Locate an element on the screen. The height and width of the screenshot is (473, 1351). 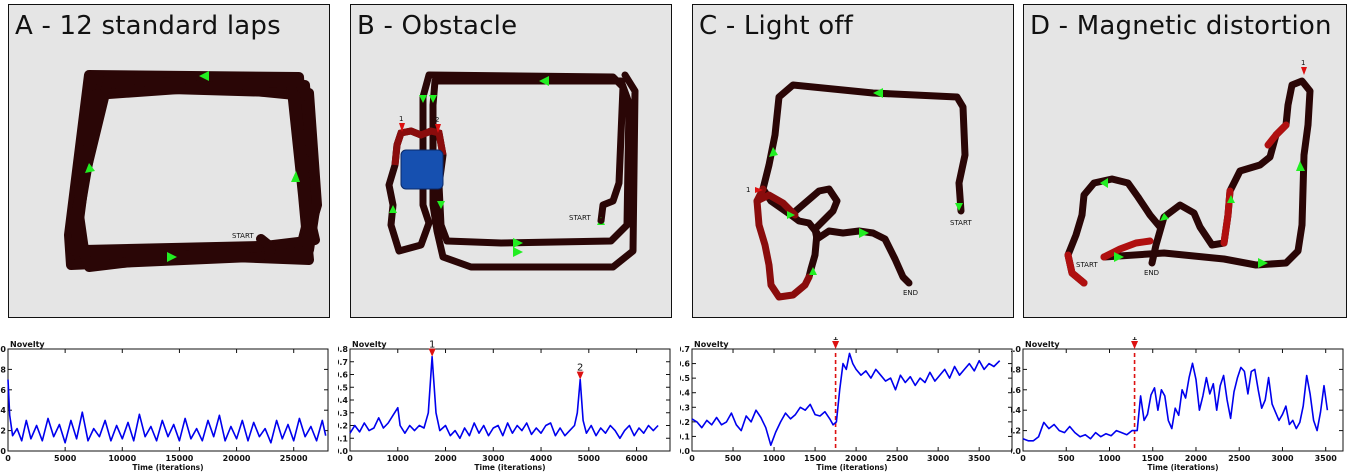
start-point is located at coordinates (601, 221).